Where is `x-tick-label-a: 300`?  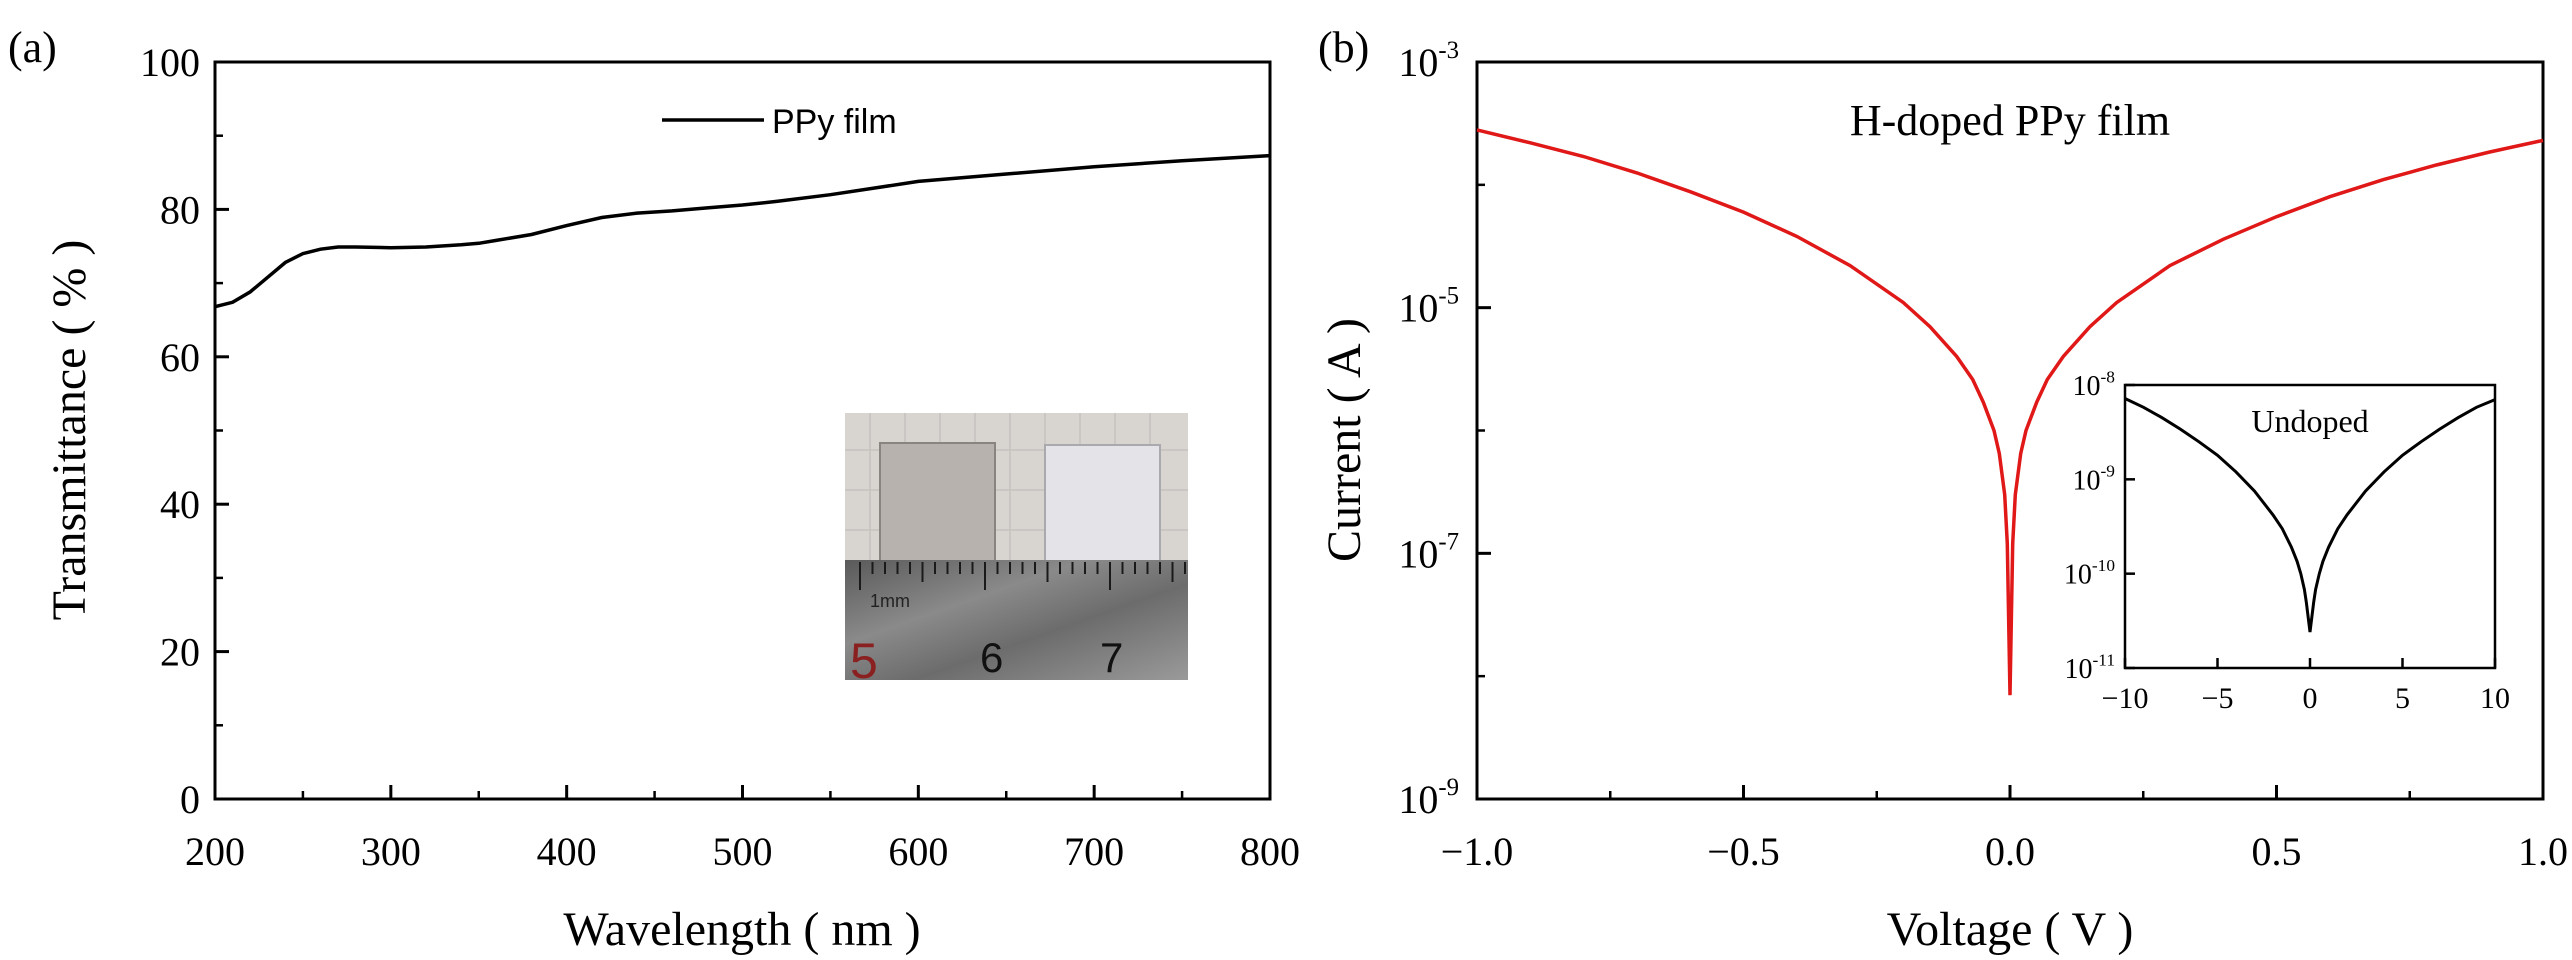
x-tick-label-a: 300 is located at coordinates (391, 851).